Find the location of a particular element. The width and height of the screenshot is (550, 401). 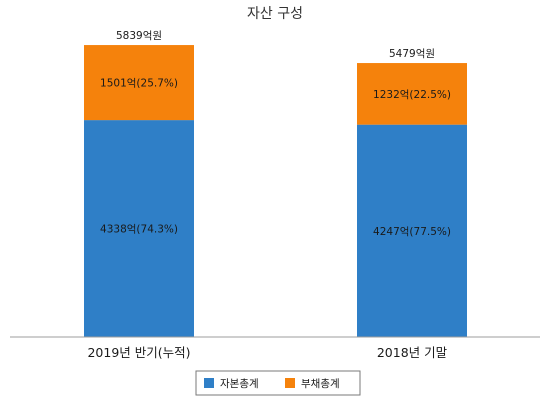

category-label-1: 2018년 기말 is located at coordinates (412, 352).